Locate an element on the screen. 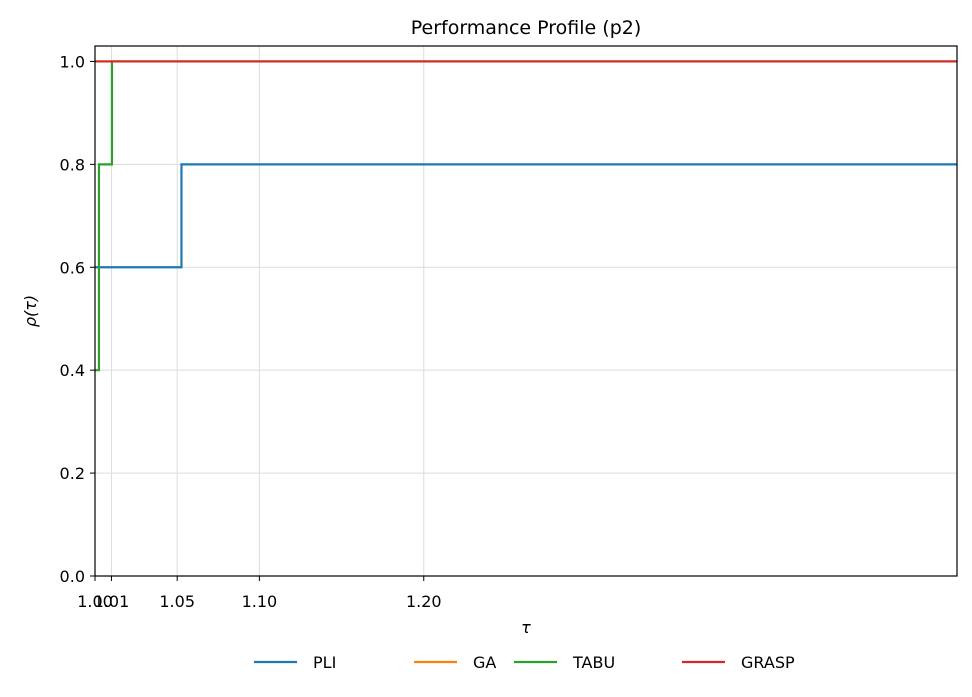  legend-label-ga: GA is located at coordinates (484, 662).